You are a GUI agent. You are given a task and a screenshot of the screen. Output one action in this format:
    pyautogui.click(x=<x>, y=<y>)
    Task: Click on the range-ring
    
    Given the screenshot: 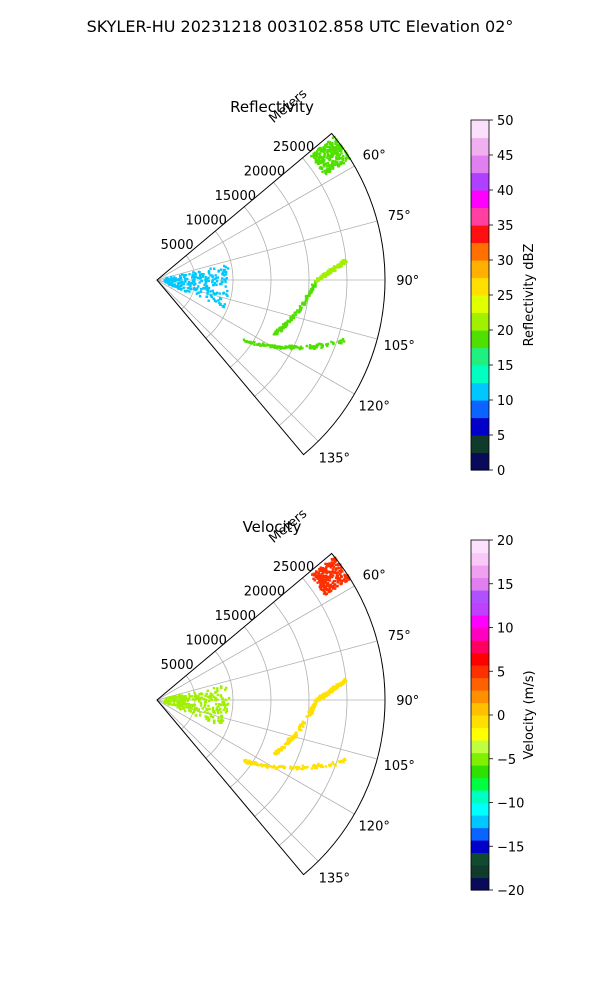 What is the action you would take?
    pyautogui.click(x=219, y=284)
    